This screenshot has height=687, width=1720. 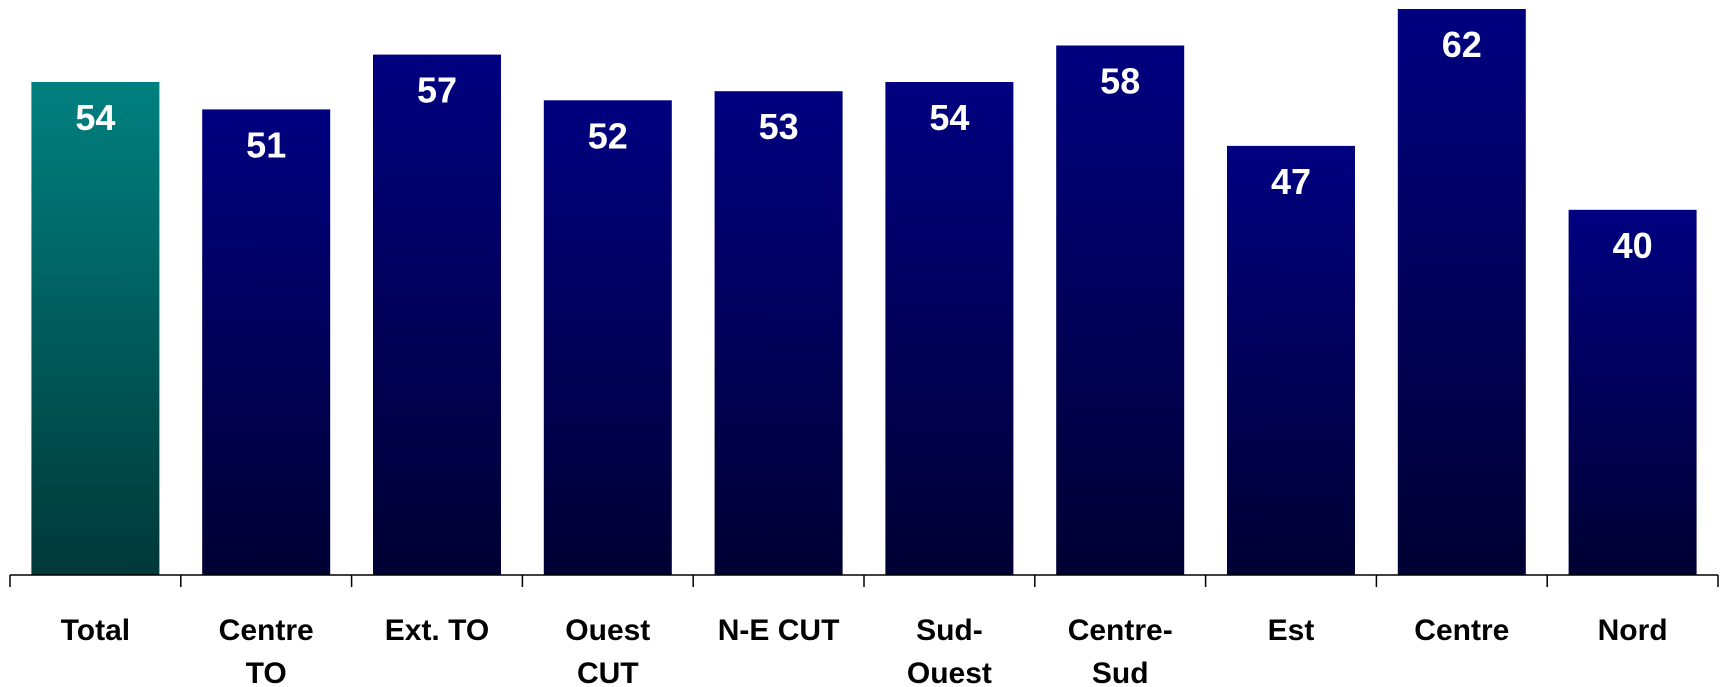 What do you see at coordinates (95, 117) in the screenshot?
I see `bar-value-label-0: 54` at bounding box center [95, 117].